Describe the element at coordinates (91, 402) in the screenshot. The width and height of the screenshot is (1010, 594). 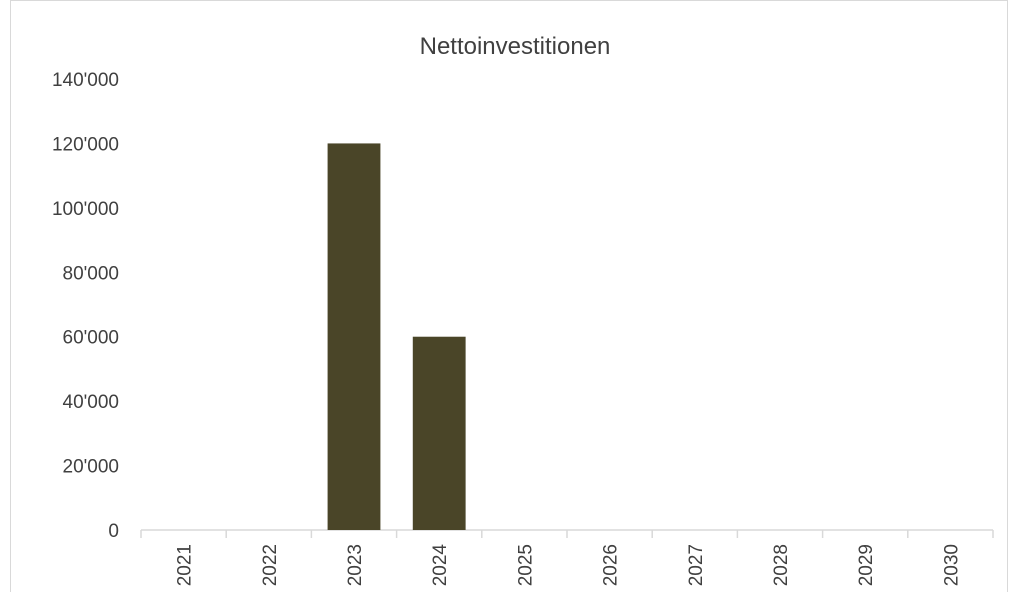
I see `y-tick-label: 40'000` at that location.